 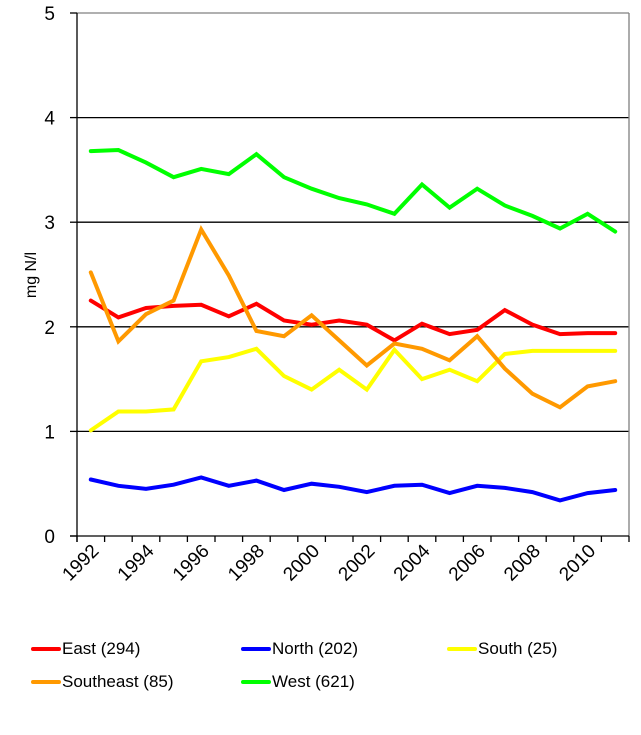 What do you see at coordinates (301, 563) in the screenshot?
I see `x-tick-label: 2000` at bounding box center [301, 563].